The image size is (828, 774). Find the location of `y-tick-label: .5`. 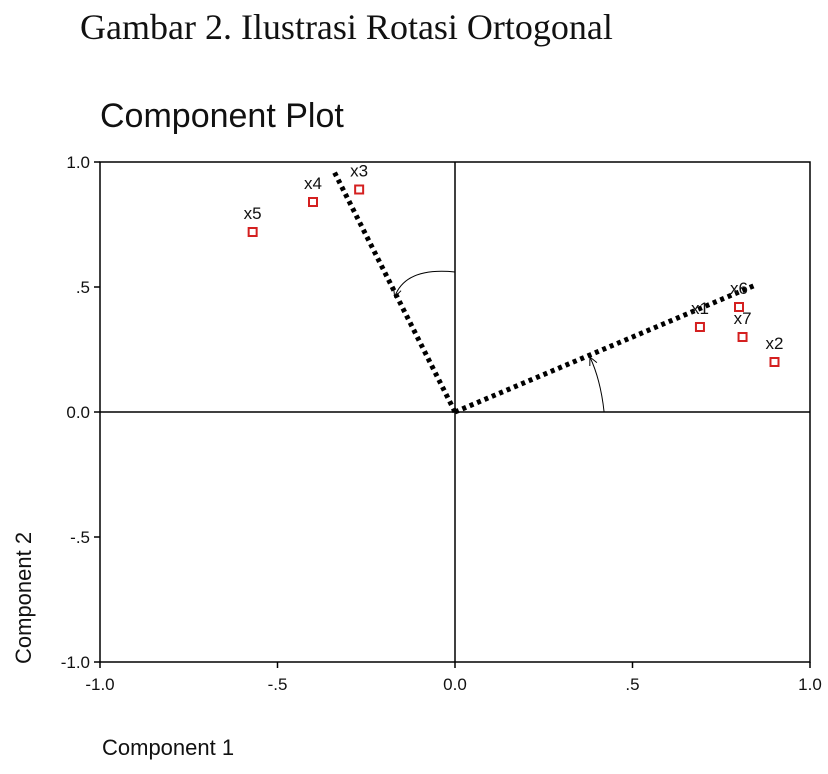

y-tick-label: .5 is located at coordinates (83, 287).